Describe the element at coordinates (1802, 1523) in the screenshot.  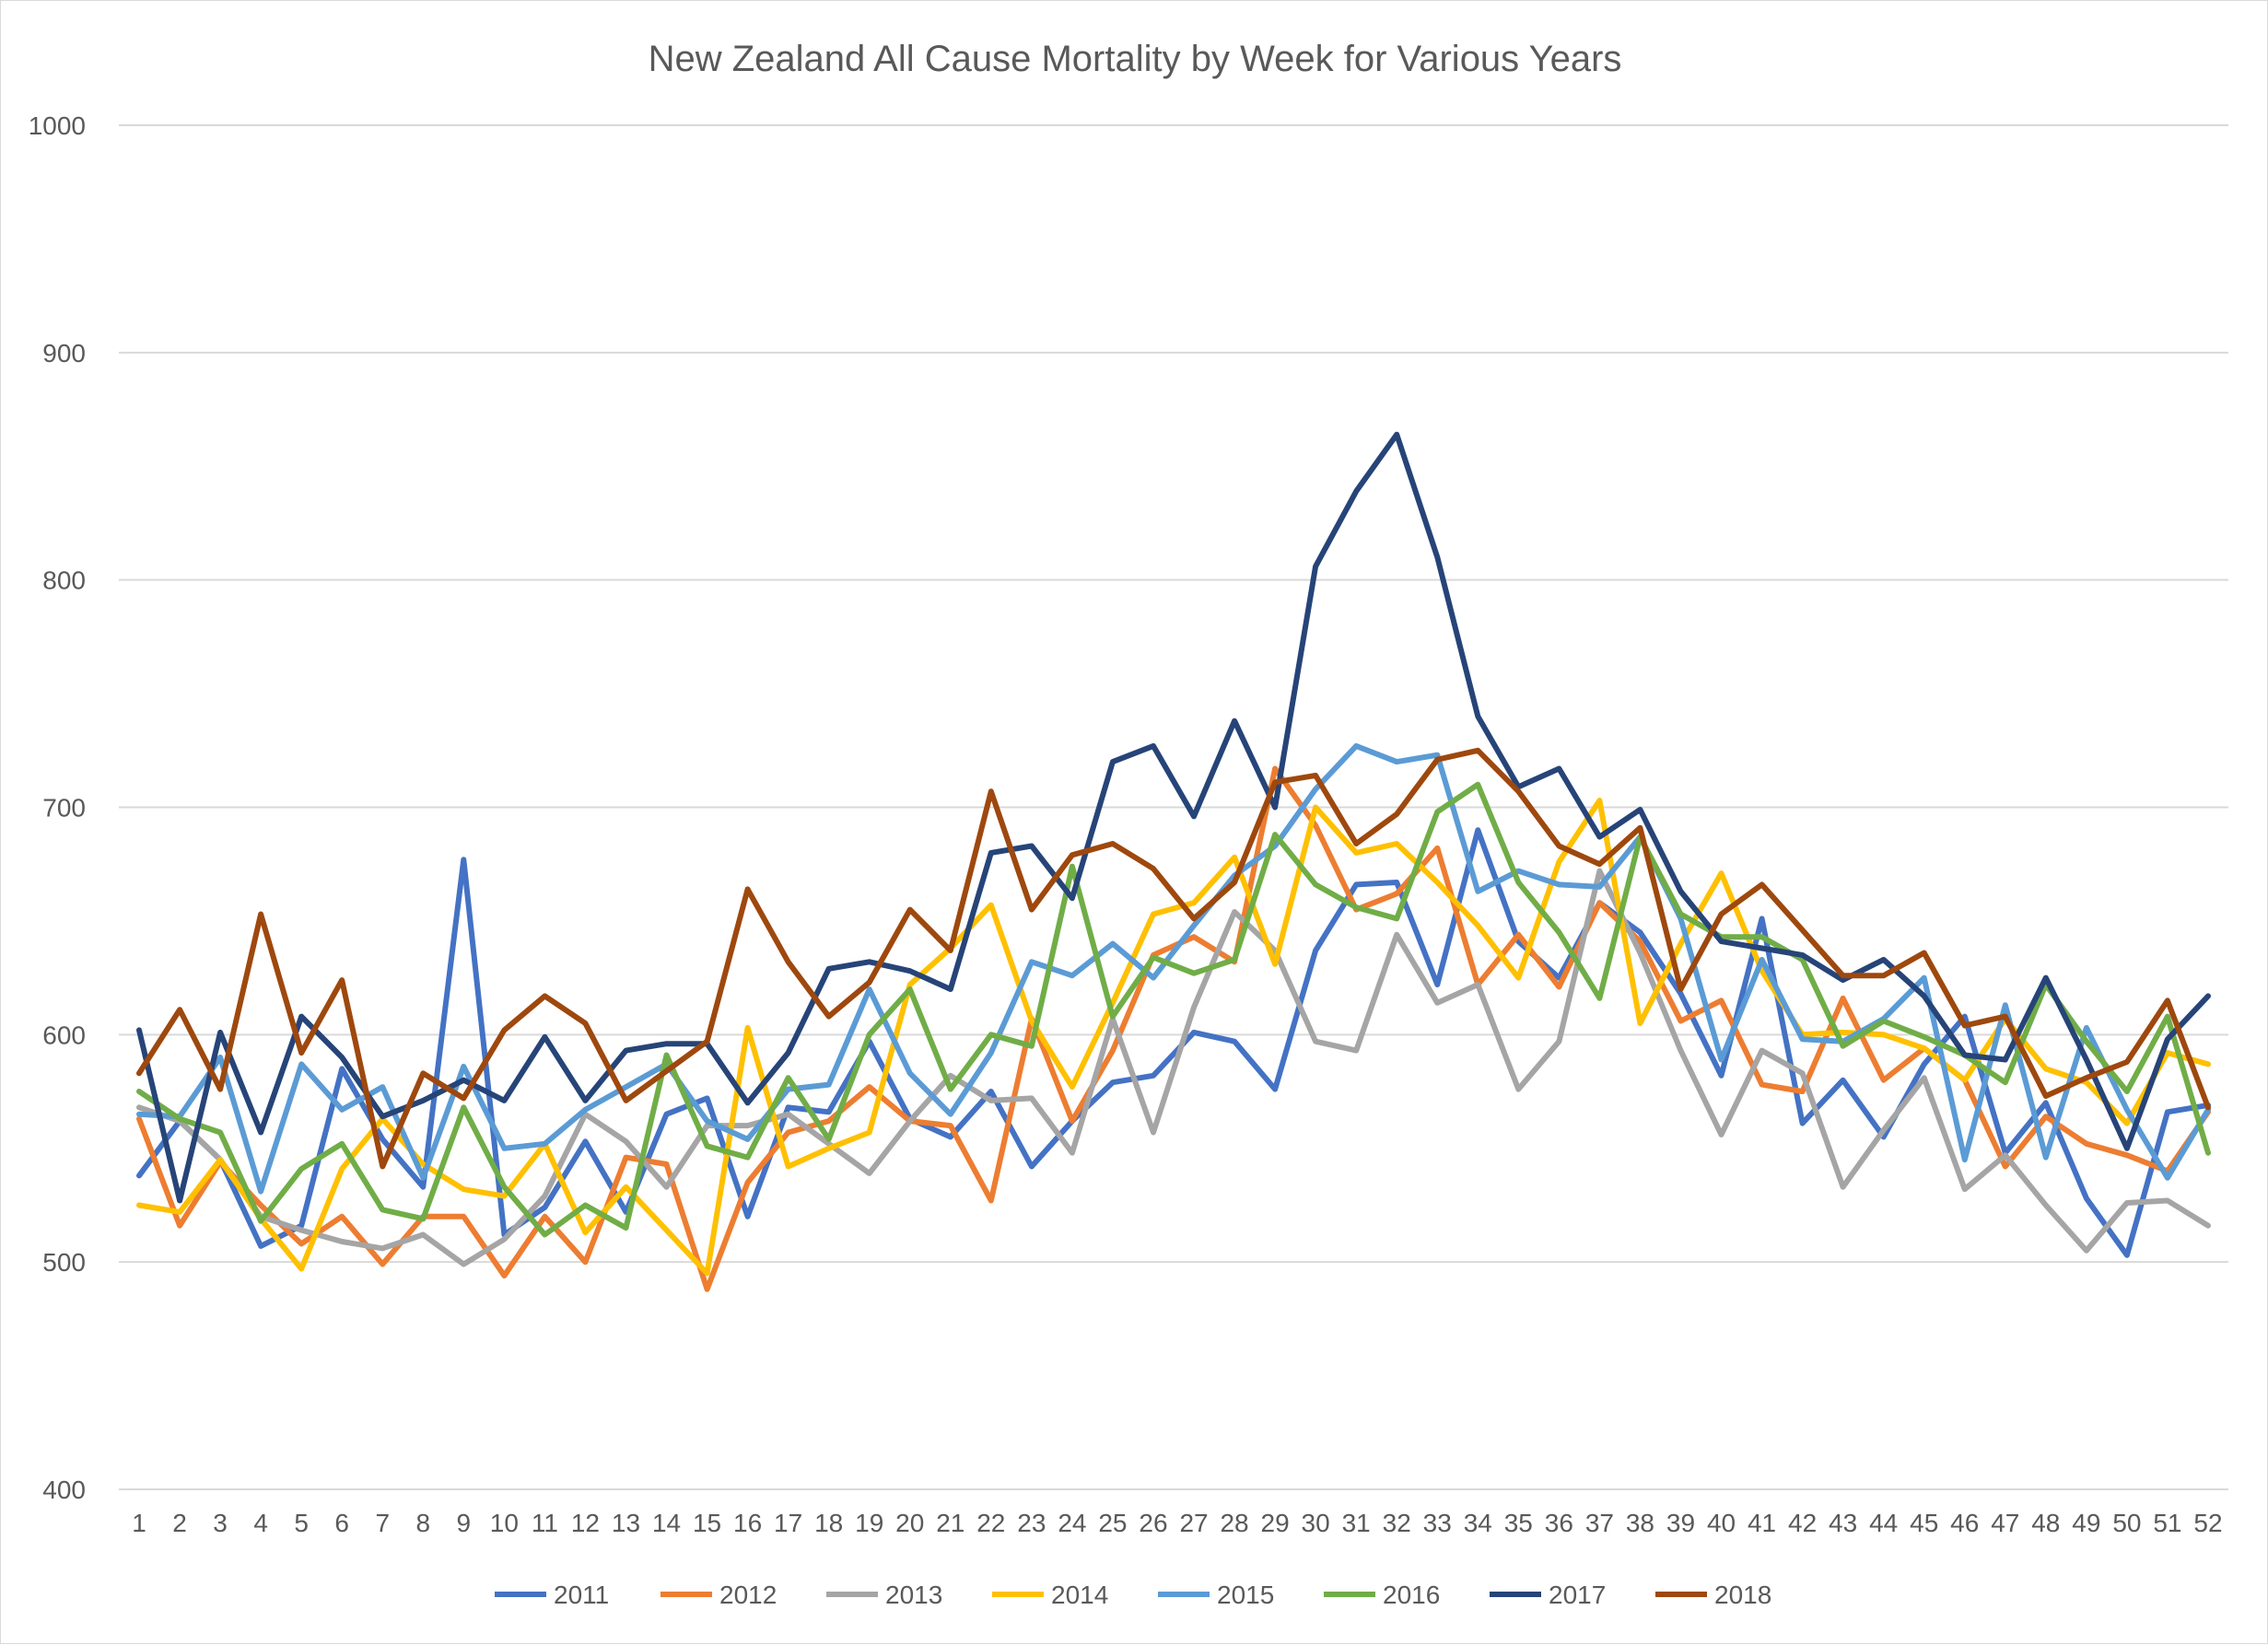
I see `x-tick-label: 42` at that location.